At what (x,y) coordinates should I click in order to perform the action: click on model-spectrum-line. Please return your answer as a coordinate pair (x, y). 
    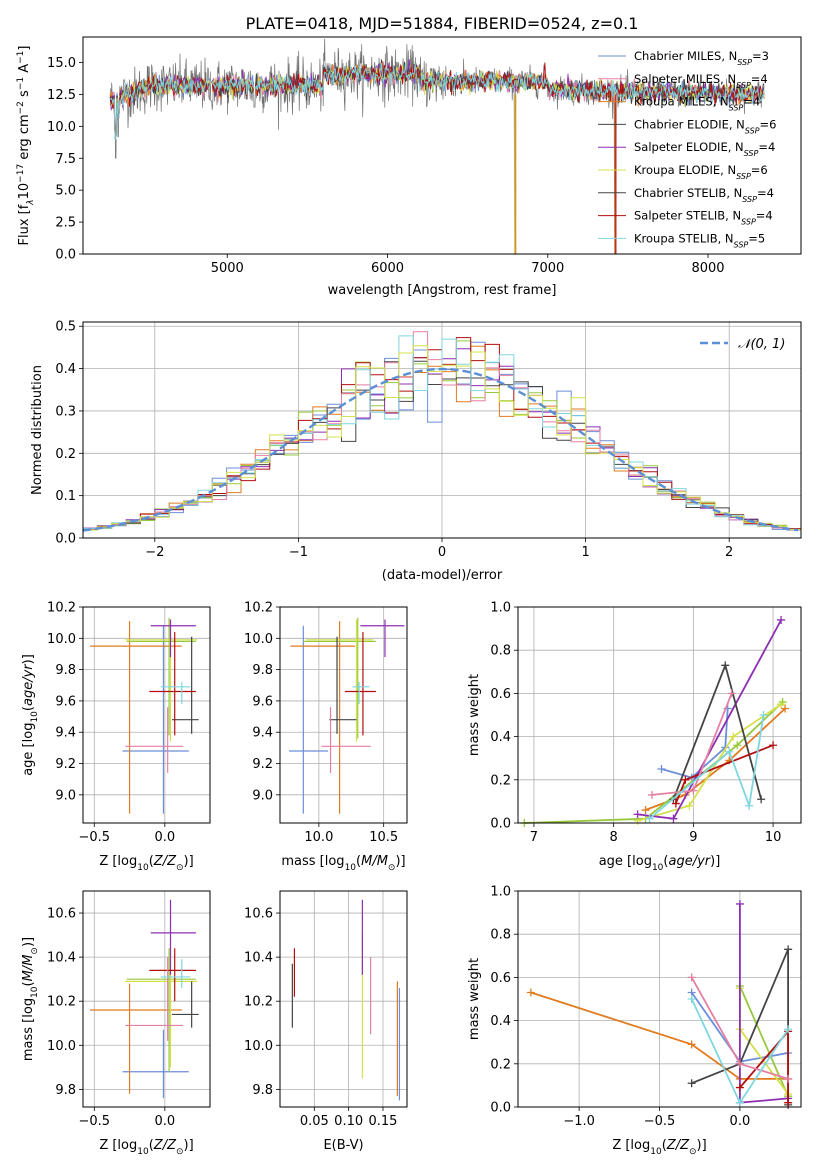
    Looking at the image, I should click on (437, 101).